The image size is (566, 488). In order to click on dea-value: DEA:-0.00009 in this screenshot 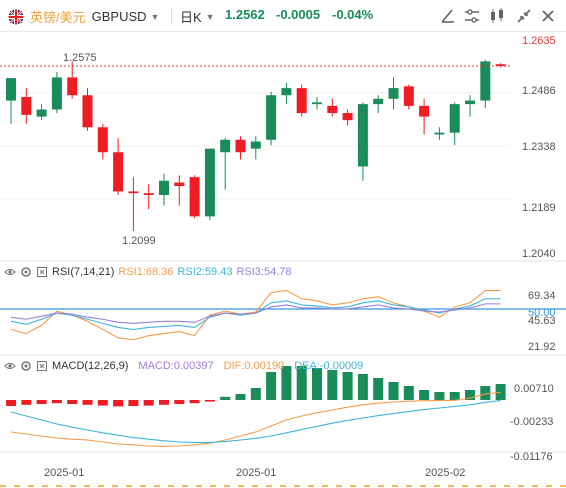, I will do `click(329, 366)`.